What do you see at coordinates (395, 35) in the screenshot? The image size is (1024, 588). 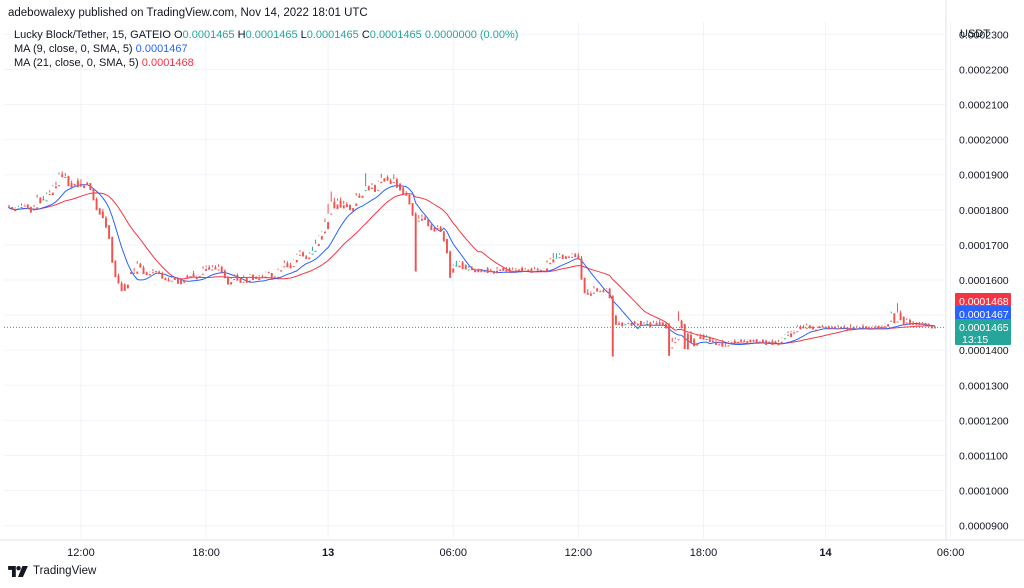 I see `legend-close-value: 0.0001465` at bounding box center [395, 35].